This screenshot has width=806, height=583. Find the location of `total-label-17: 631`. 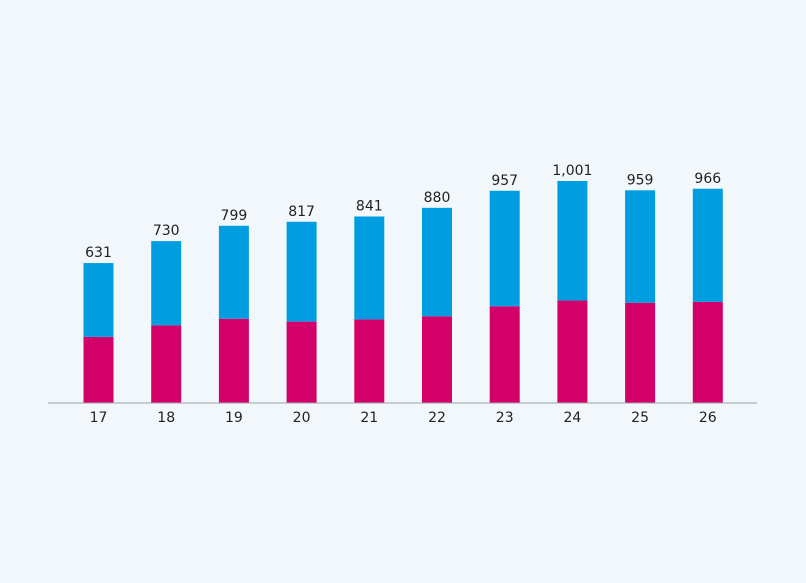

total-label-17: 631 is located at coordinates (98, 253).